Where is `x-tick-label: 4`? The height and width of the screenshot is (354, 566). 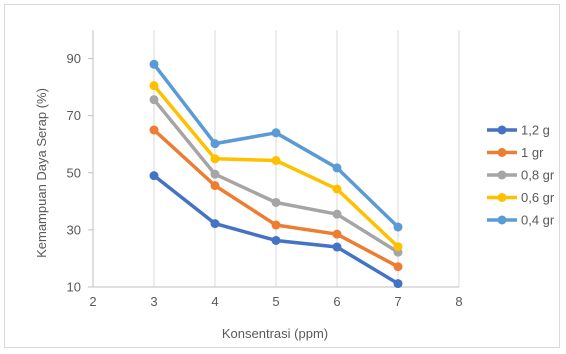 x-tick-label: 4 is located at coordinates (214, 301).